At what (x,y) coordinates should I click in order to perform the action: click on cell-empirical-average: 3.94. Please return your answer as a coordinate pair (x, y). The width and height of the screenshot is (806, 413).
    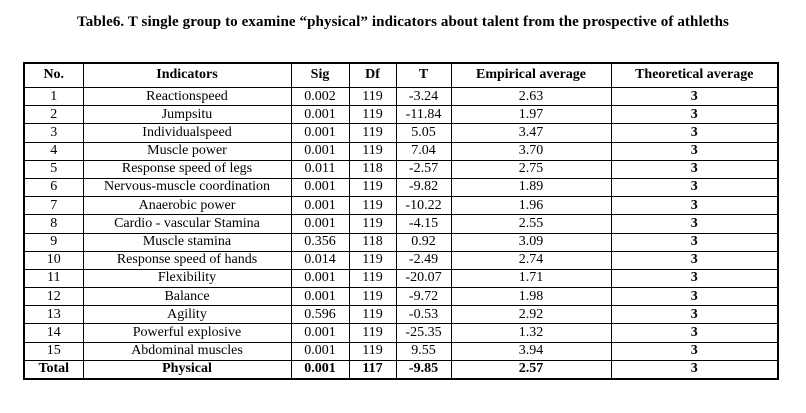
    Looking at the image, I should click on (531, 351).